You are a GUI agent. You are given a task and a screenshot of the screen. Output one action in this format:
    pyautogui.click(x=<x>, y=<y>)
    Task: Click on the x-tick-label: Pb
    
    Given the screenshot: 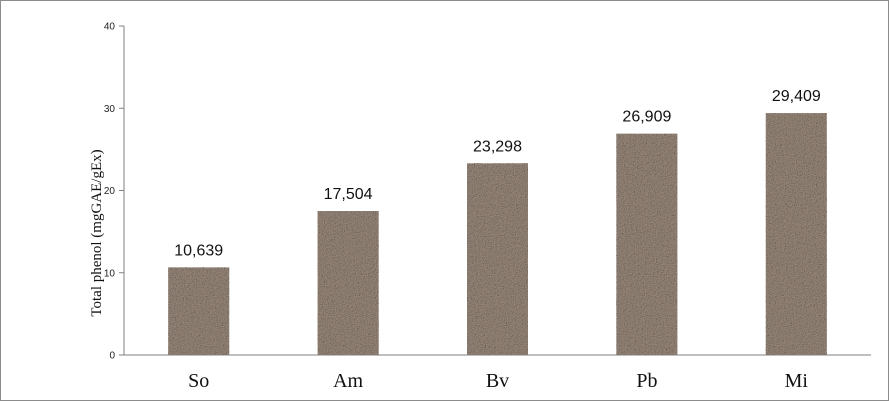 What is the action you would take?
    pyautogui.click(x=646, y=381)
    